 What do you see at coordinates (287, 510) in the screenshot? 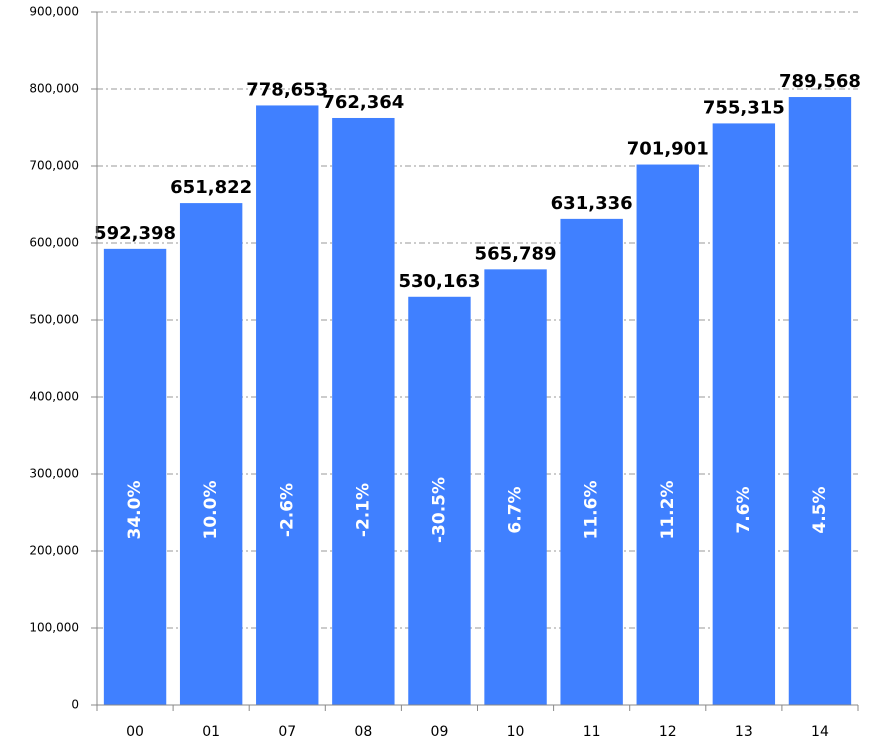
I see `inner-label: -2.6%` at bounding box center [287, 510].